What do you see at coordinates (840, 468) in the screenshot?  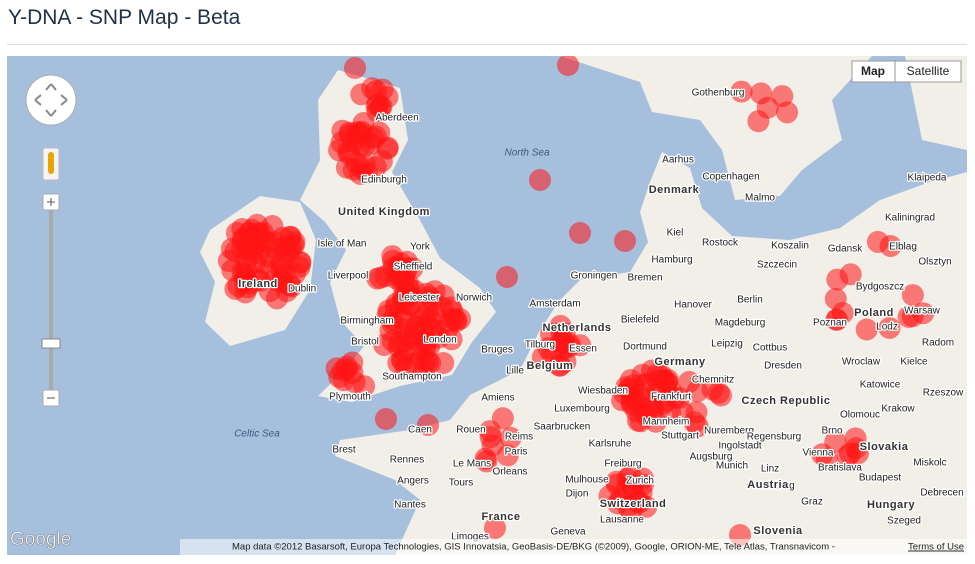 I see `city-label: Bratislava` at bounding box center [840, 468].